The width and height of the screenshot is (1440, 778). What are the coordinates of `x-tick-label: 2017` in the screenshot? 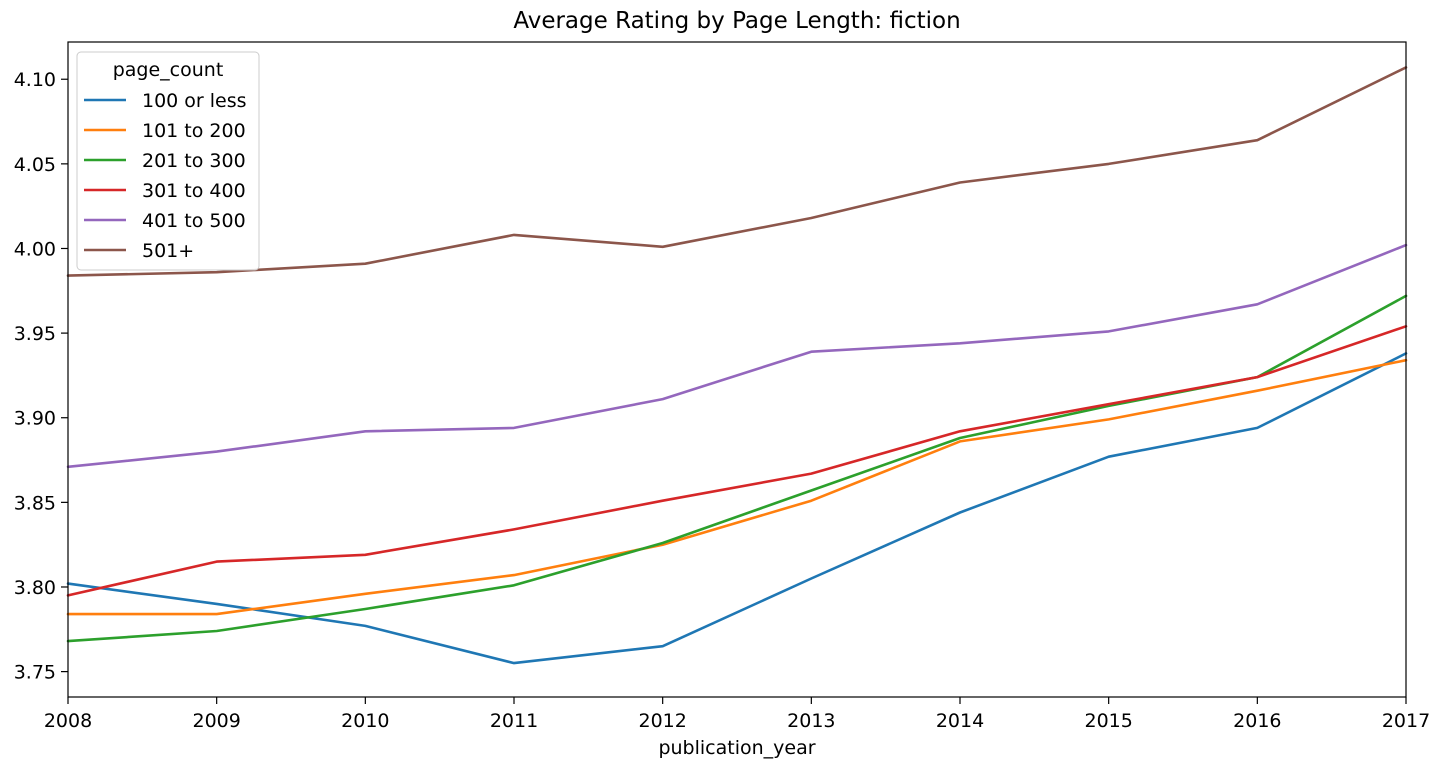 It's located at (1406, 721).